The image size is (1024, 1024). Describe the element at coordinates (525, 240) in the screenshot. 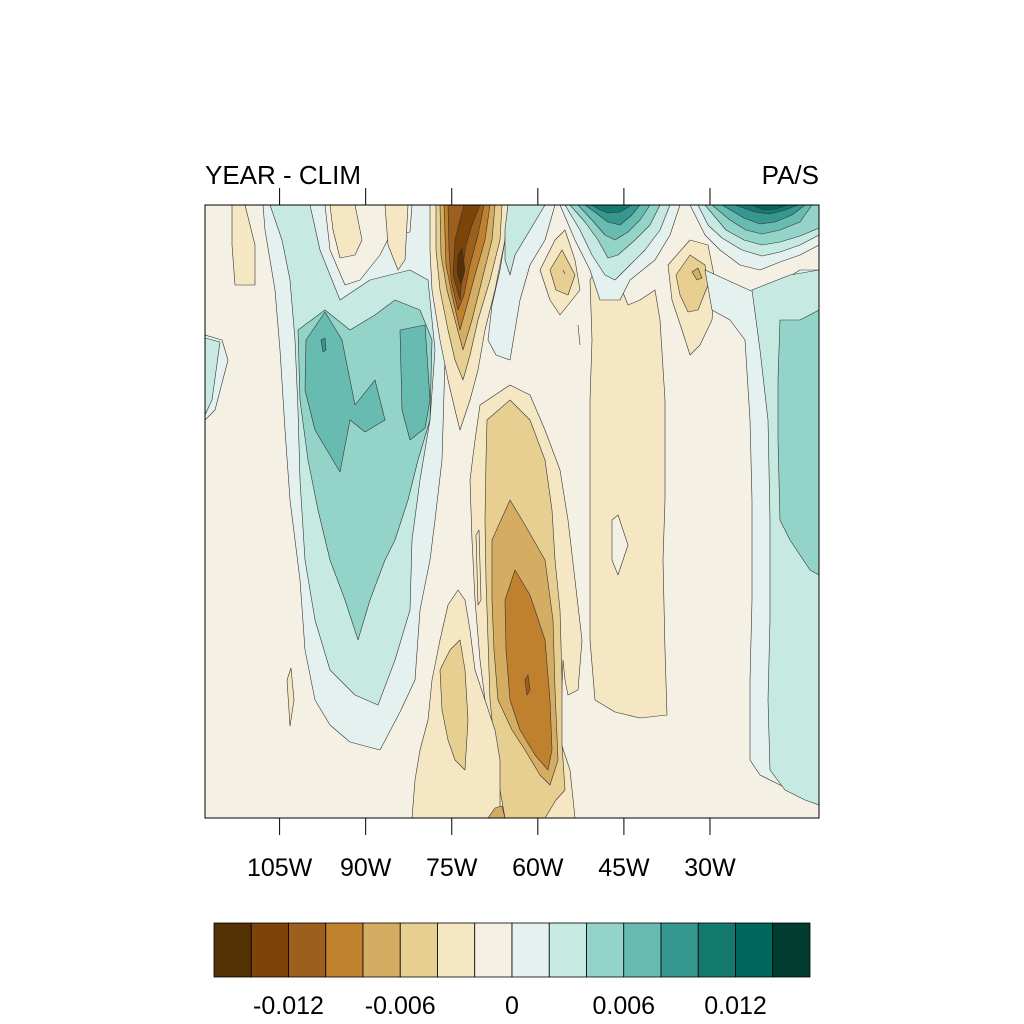

I see `contour-region-upper-right-pos-l1` at that location.